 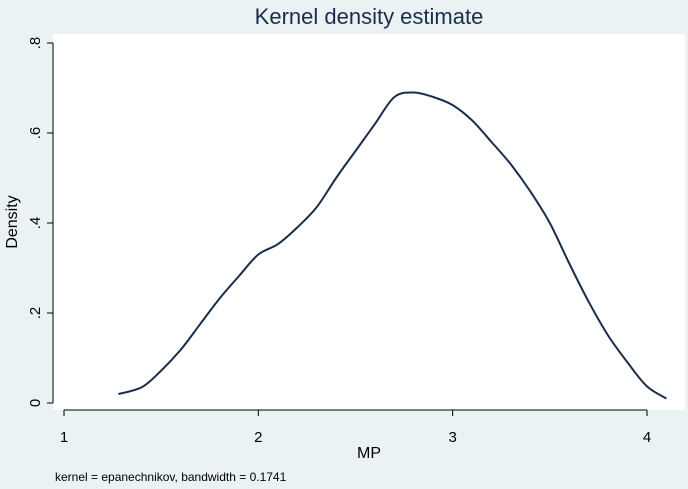 I want to click on x-tick-label: 2, so click(x=258, y=437).